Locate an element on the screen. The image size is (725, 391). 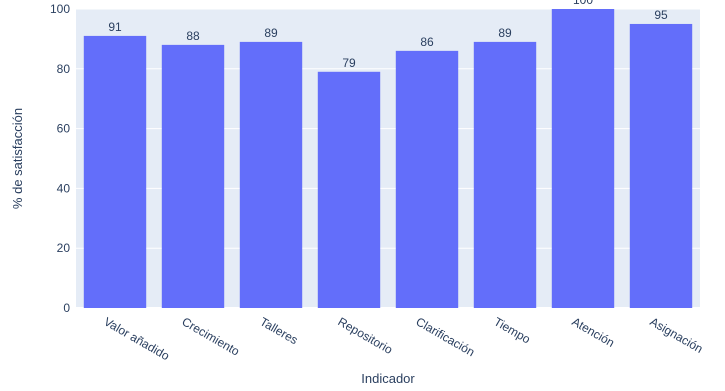
y-tick-label: 20 is located at coordinates (64, 248).